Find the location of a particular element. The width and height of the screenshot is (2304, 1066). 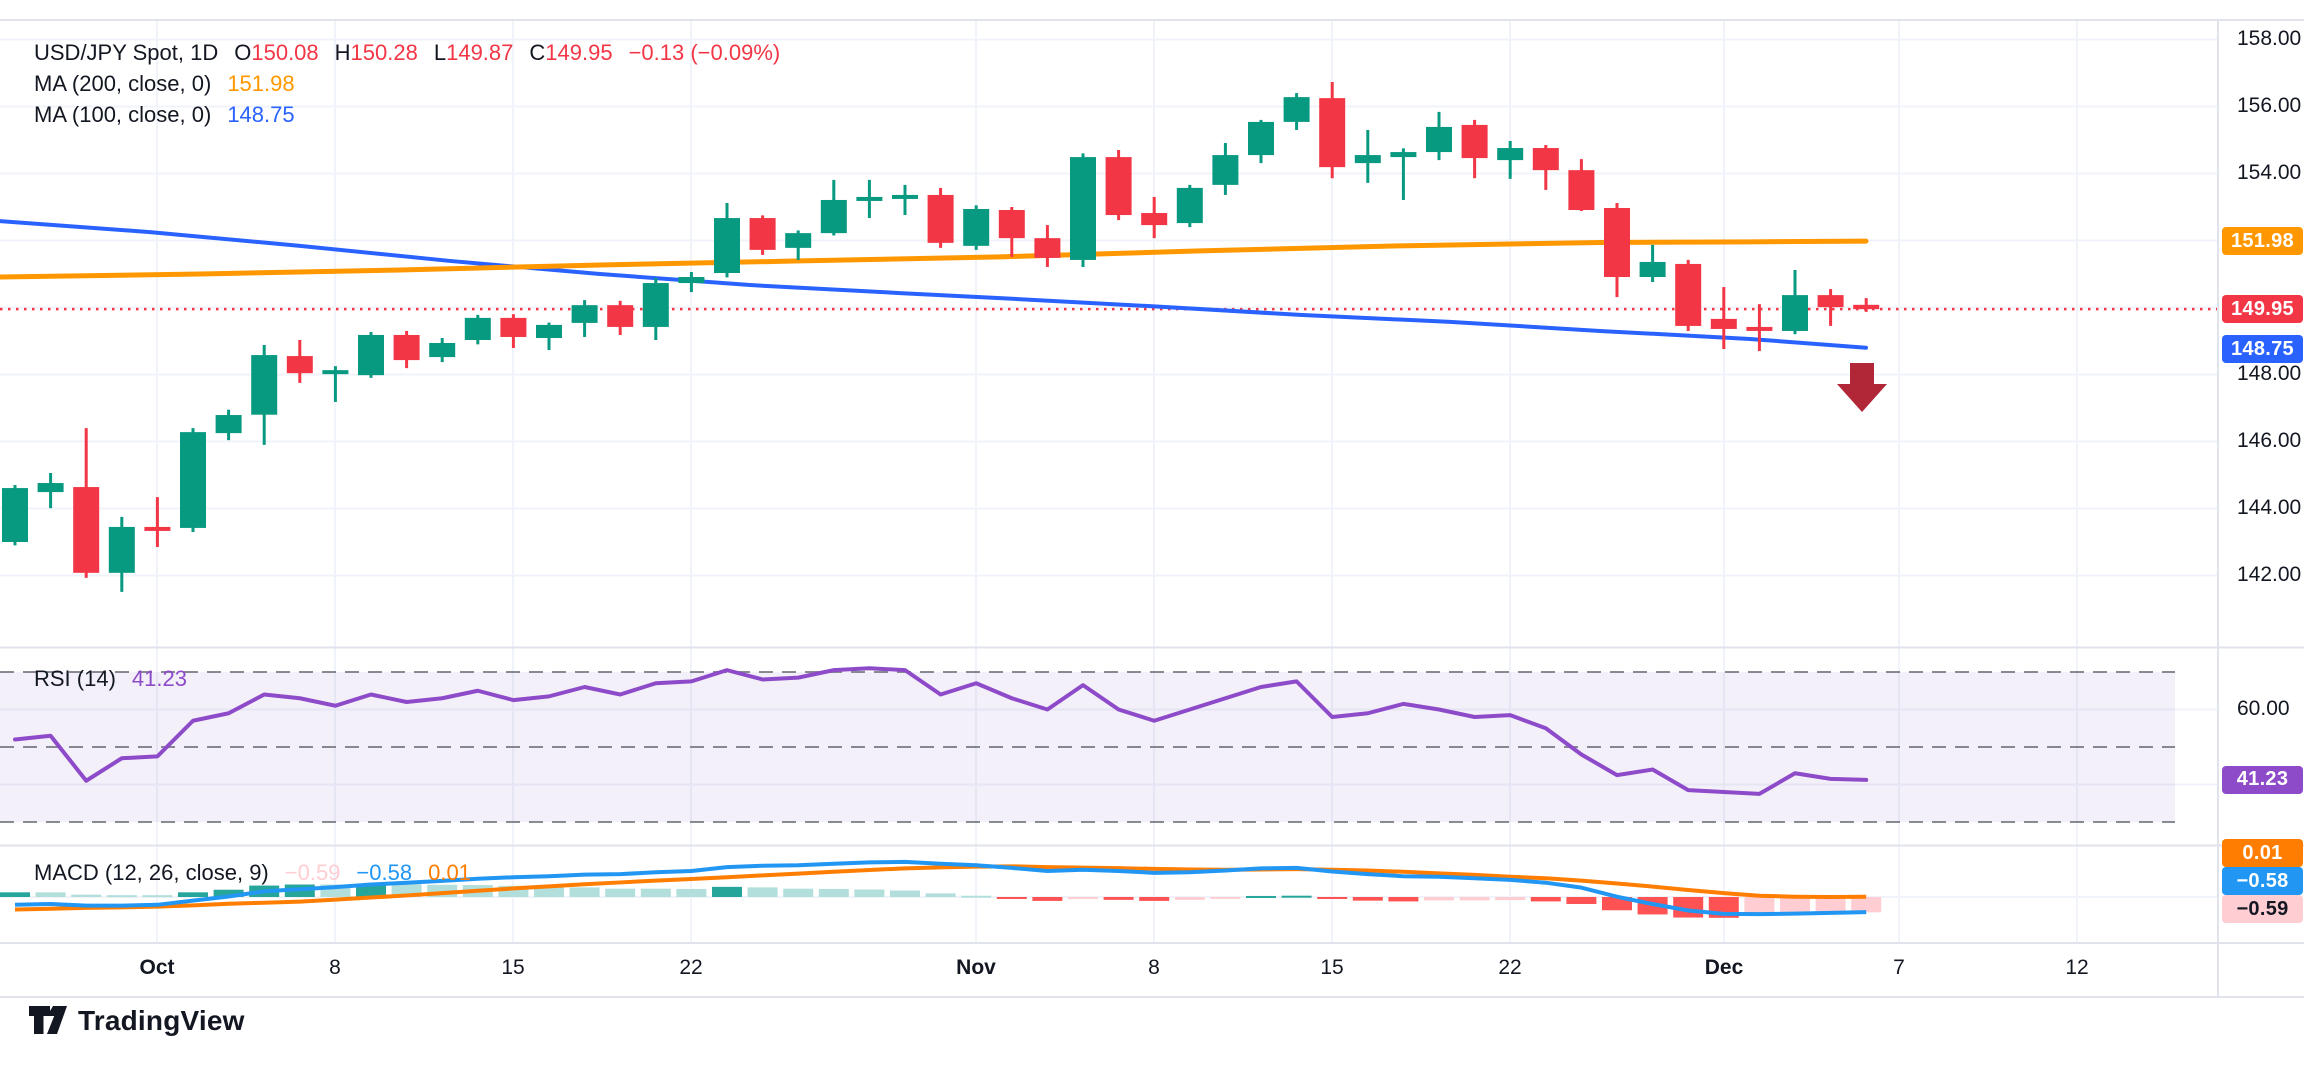

ma100-legend-row: MA (100, close, 0) 148.75 is located at coordinates (164, 115).